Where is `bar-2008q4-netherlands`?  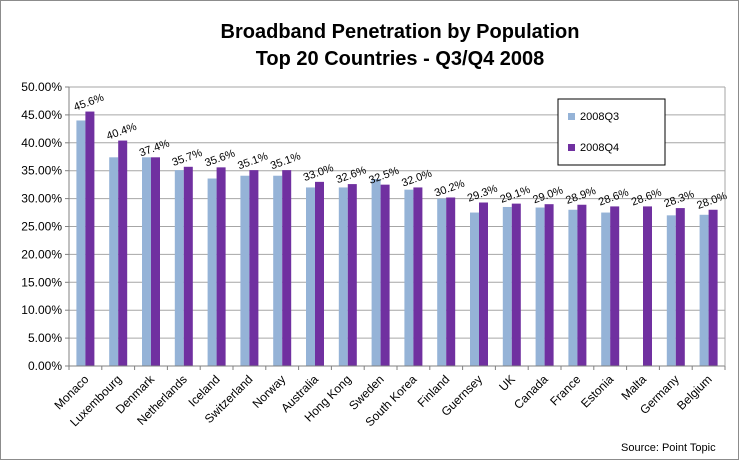 bar-2008q4-netherlands is located at coordinates (188, 266).